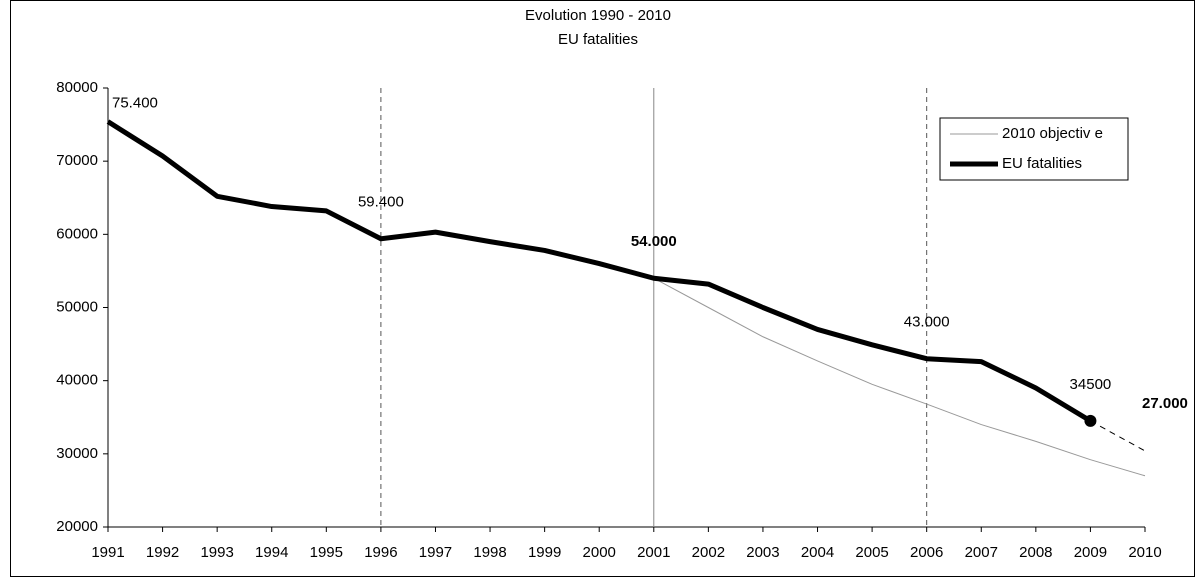 This screenshot has width=1196, height=583. I want to click on x-tick-label: 1999, so click(544, 552).